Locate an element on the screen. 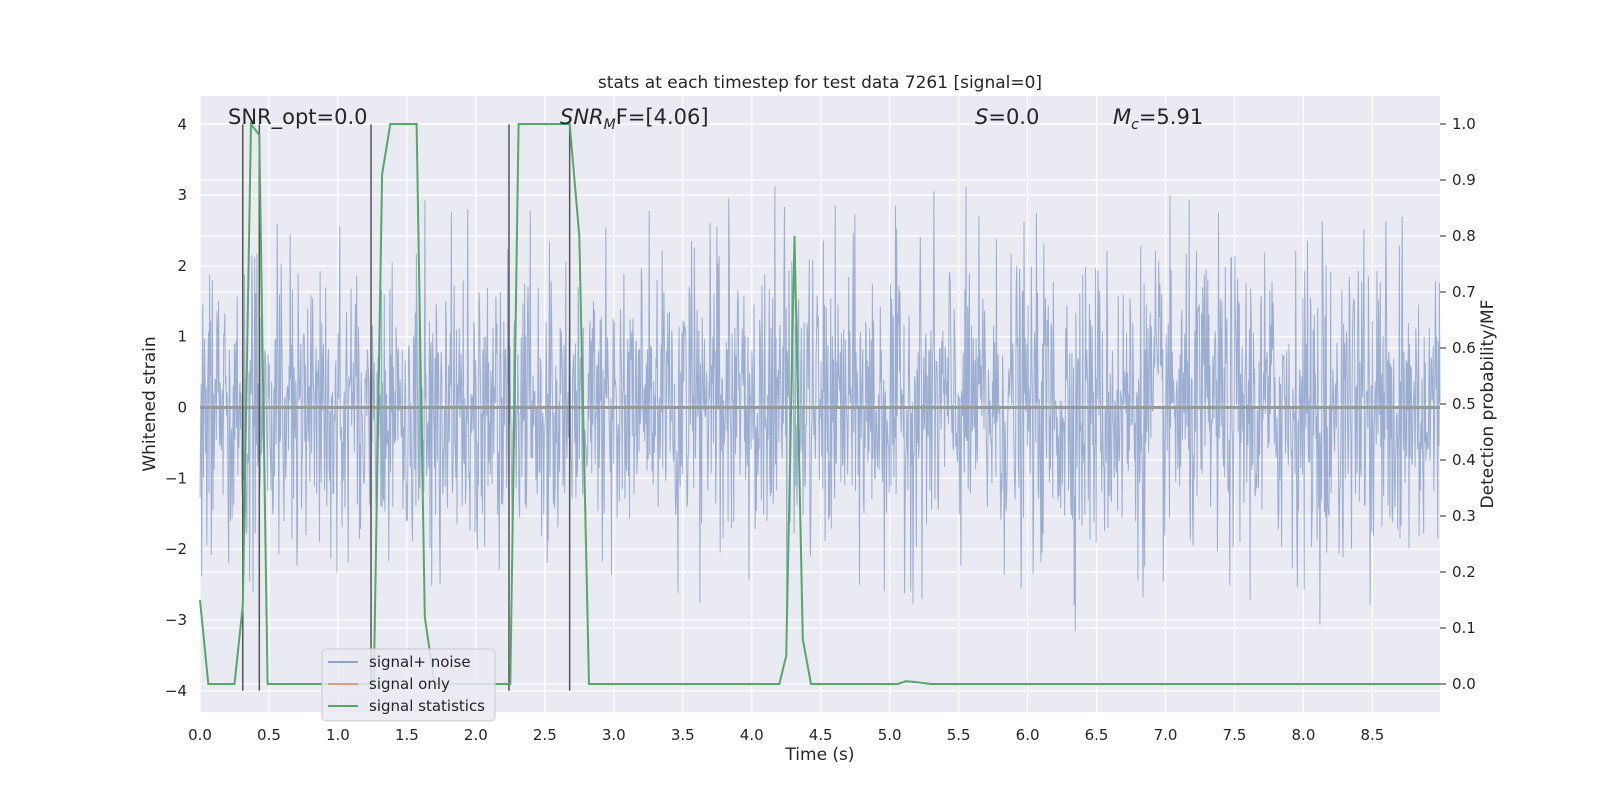 This screenshot has height=800, width=1600. y2-tick-label: 0.7 is located at coordinates (1464, 292).